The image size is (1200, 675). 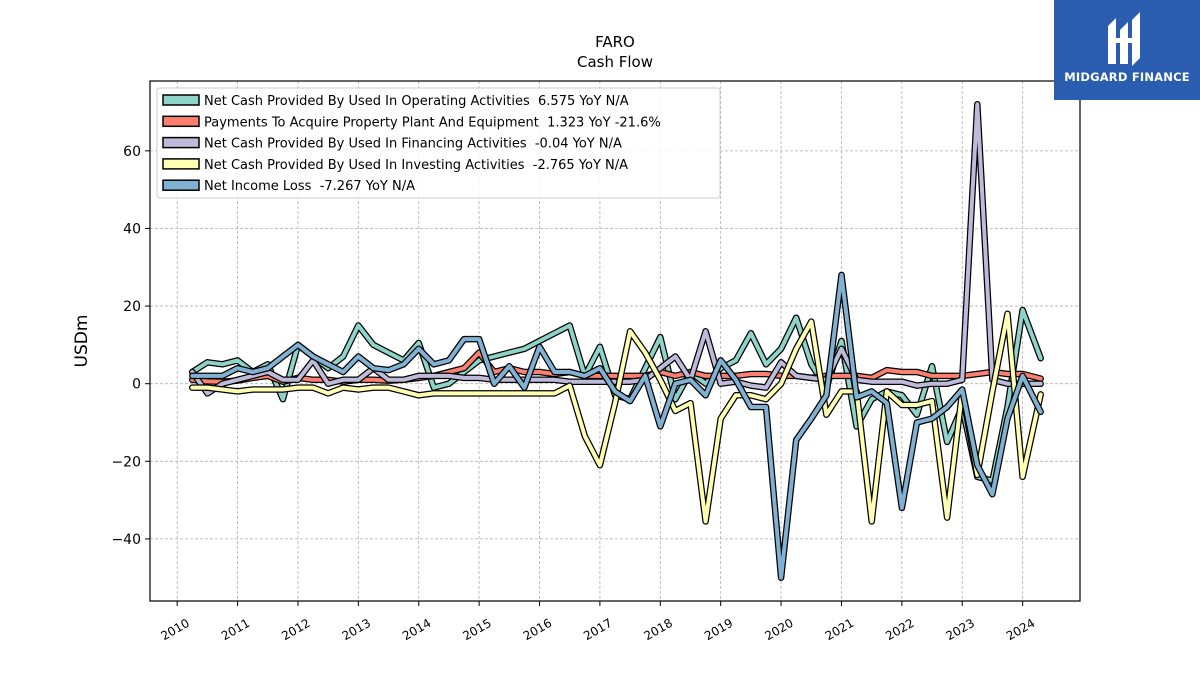 I want to click on x-tick-label: 2010, so click(x=174, y=629).